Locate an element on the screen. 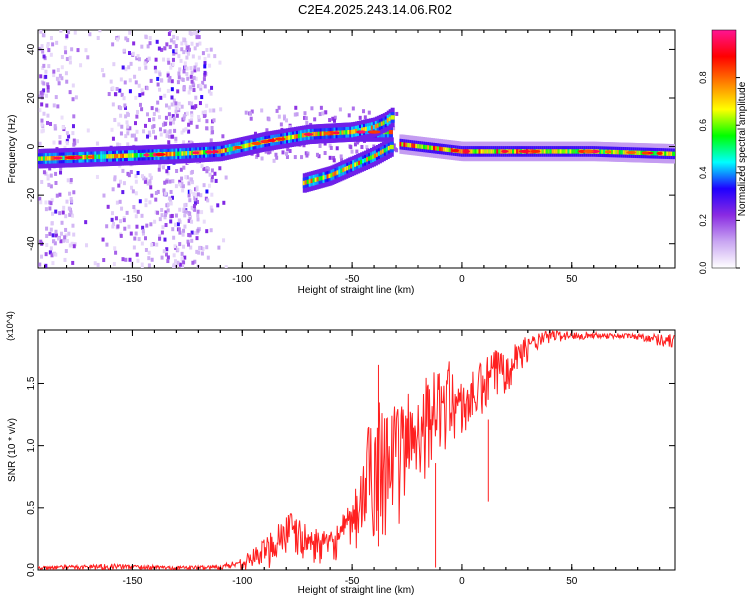 The width and height of the screenshot is (750, 600). colorbar-scale is located at coordinates (724, 149).